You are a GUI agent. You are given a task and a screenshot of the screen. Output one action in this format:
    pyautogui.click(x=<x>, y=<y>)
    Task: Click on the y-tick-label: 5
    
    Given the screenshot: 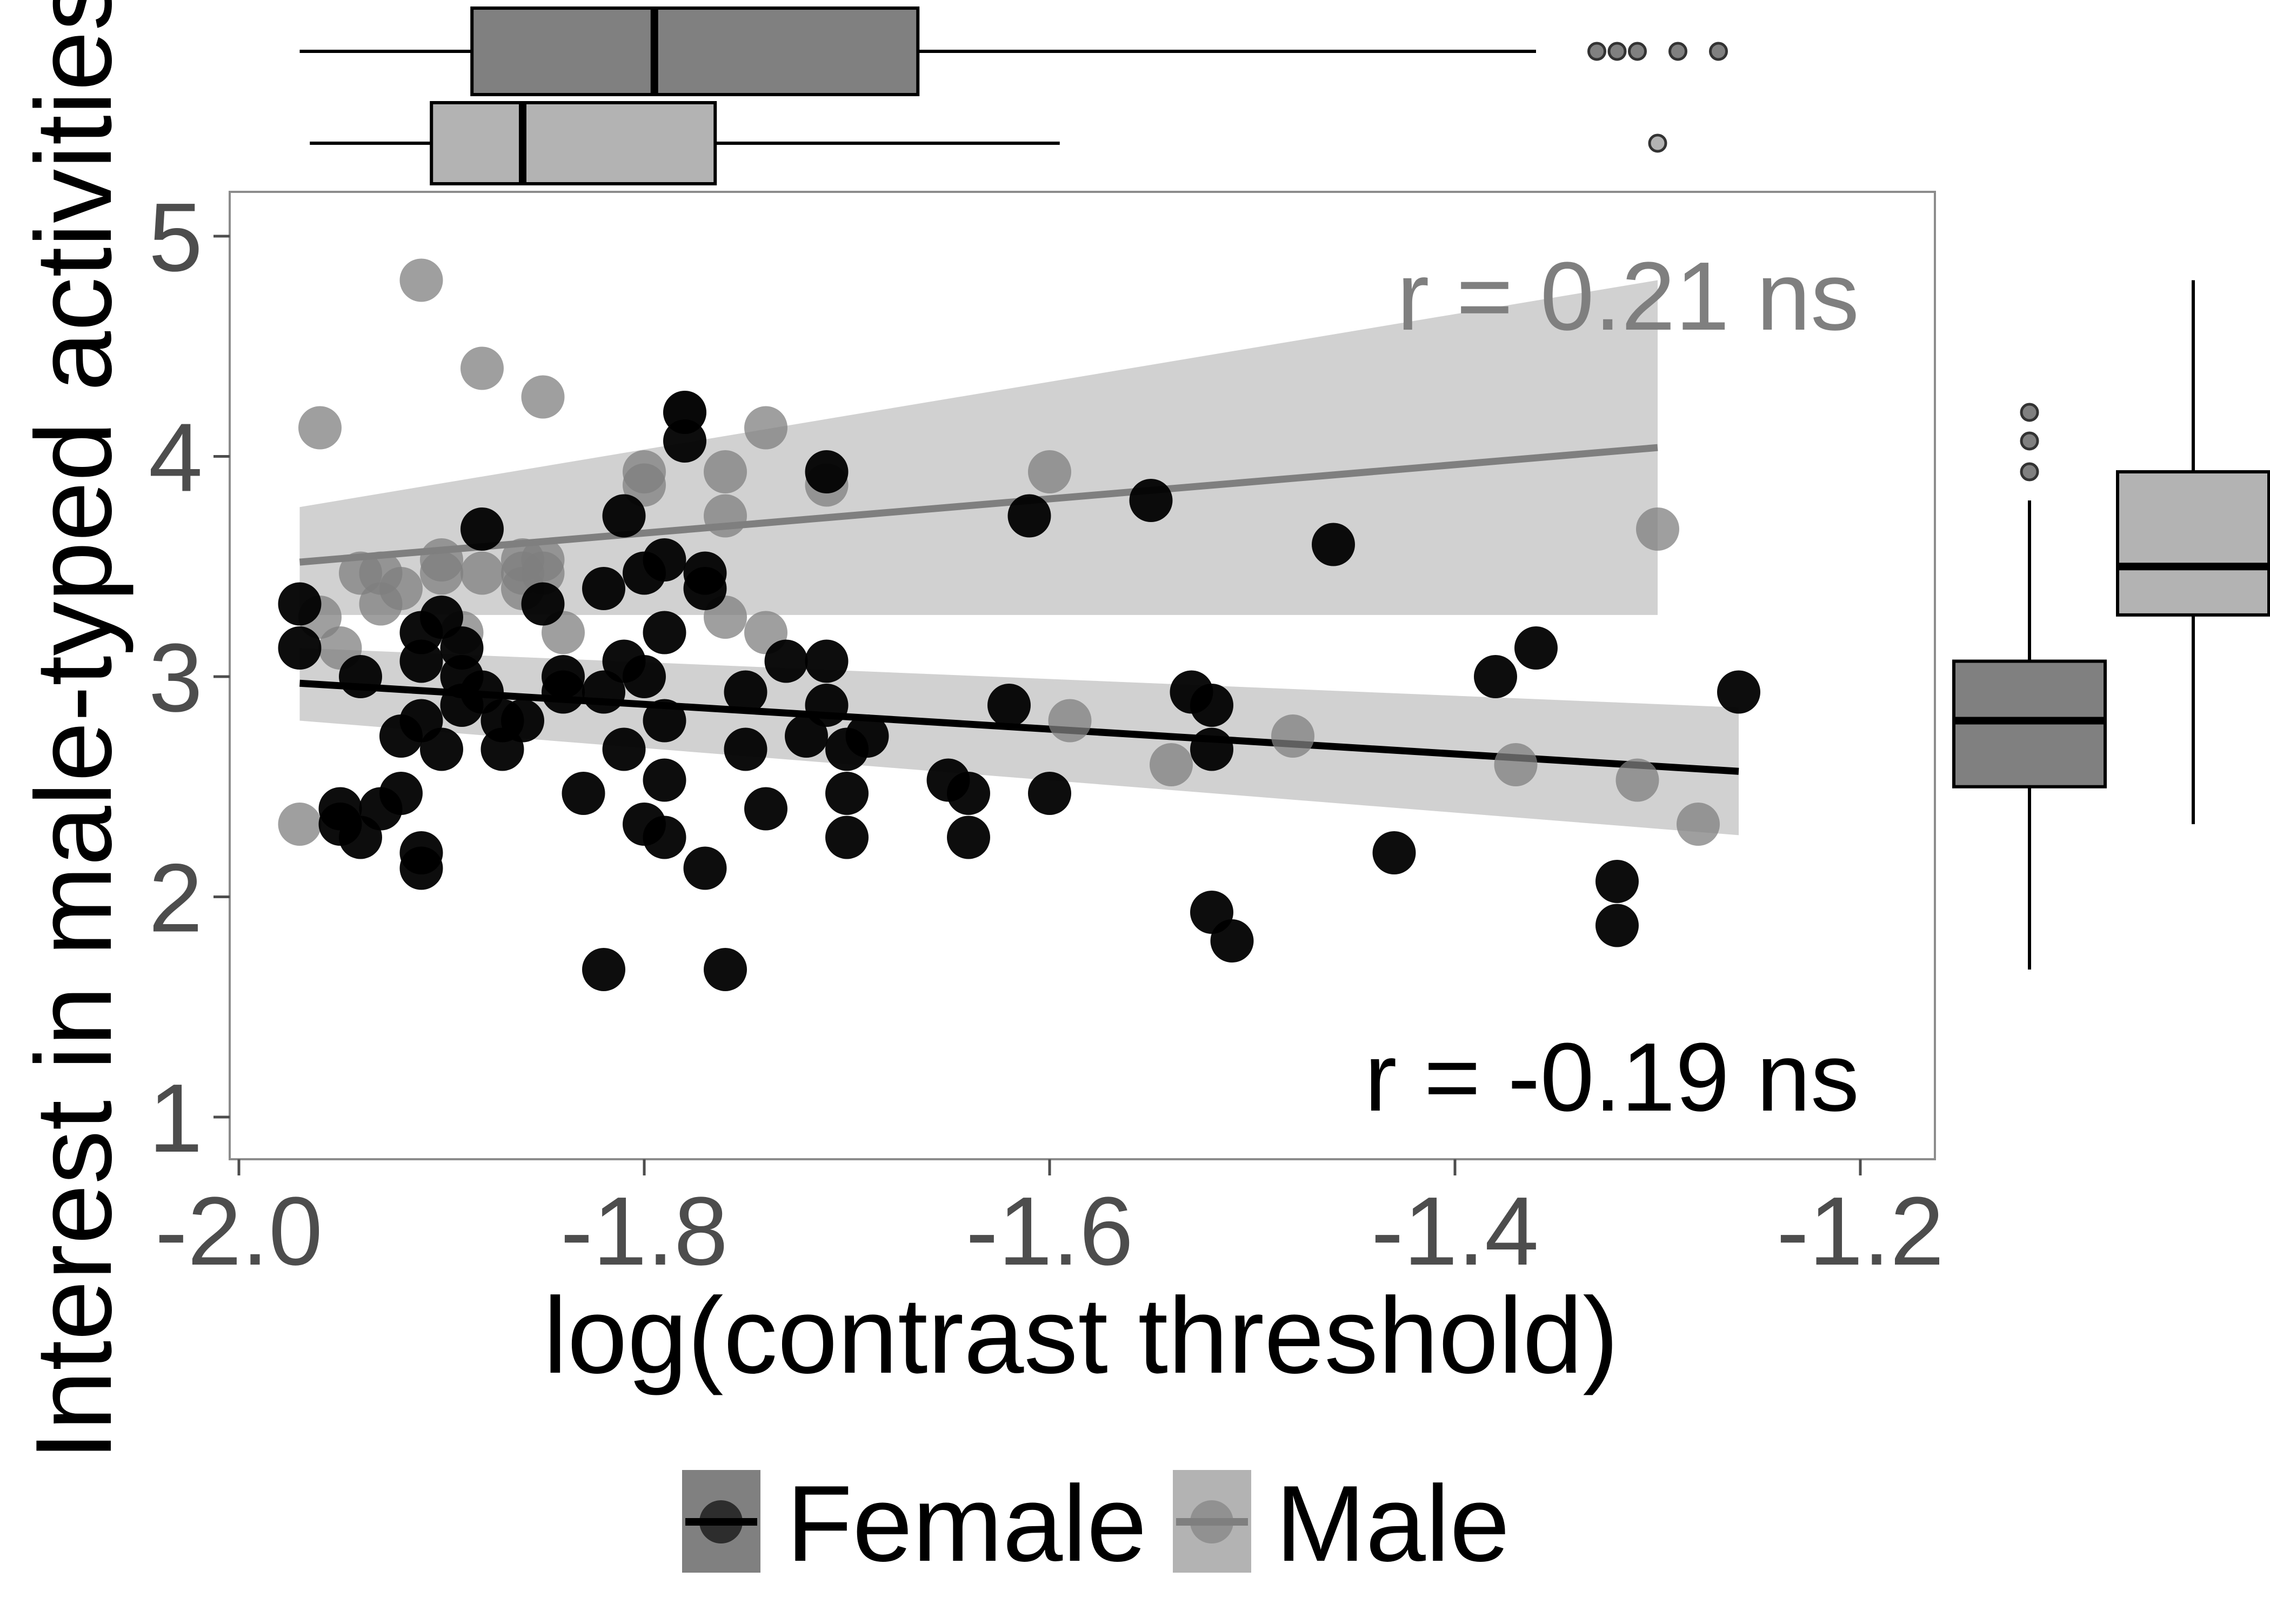 What is the action you would take?
    pyautogui.click(x=176, y=238)
    